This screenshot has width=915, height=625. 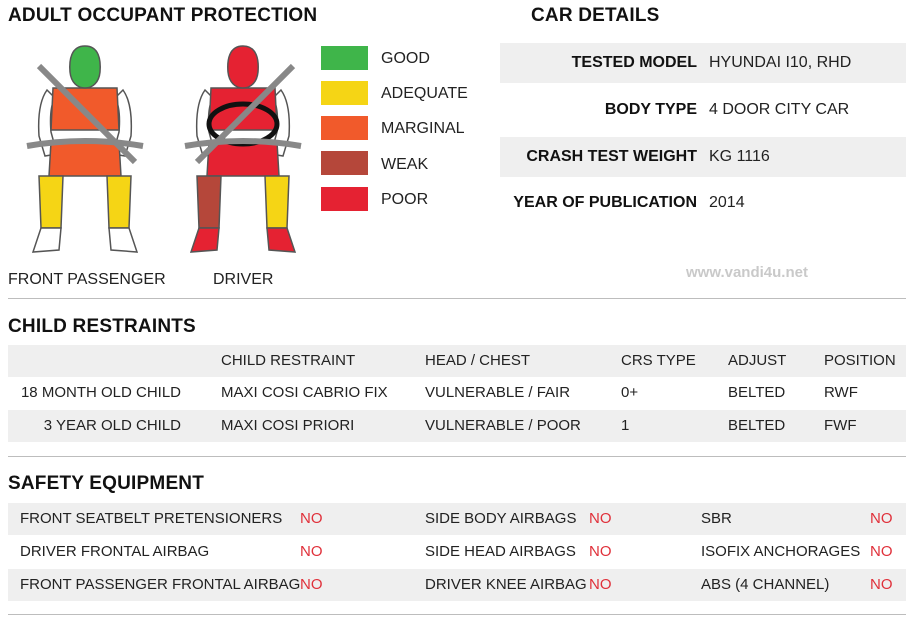 What do you see at coordinates (85, 159) in the screenshot?
I see `passenger-pelvis-region` at bounding box center [85, 159].